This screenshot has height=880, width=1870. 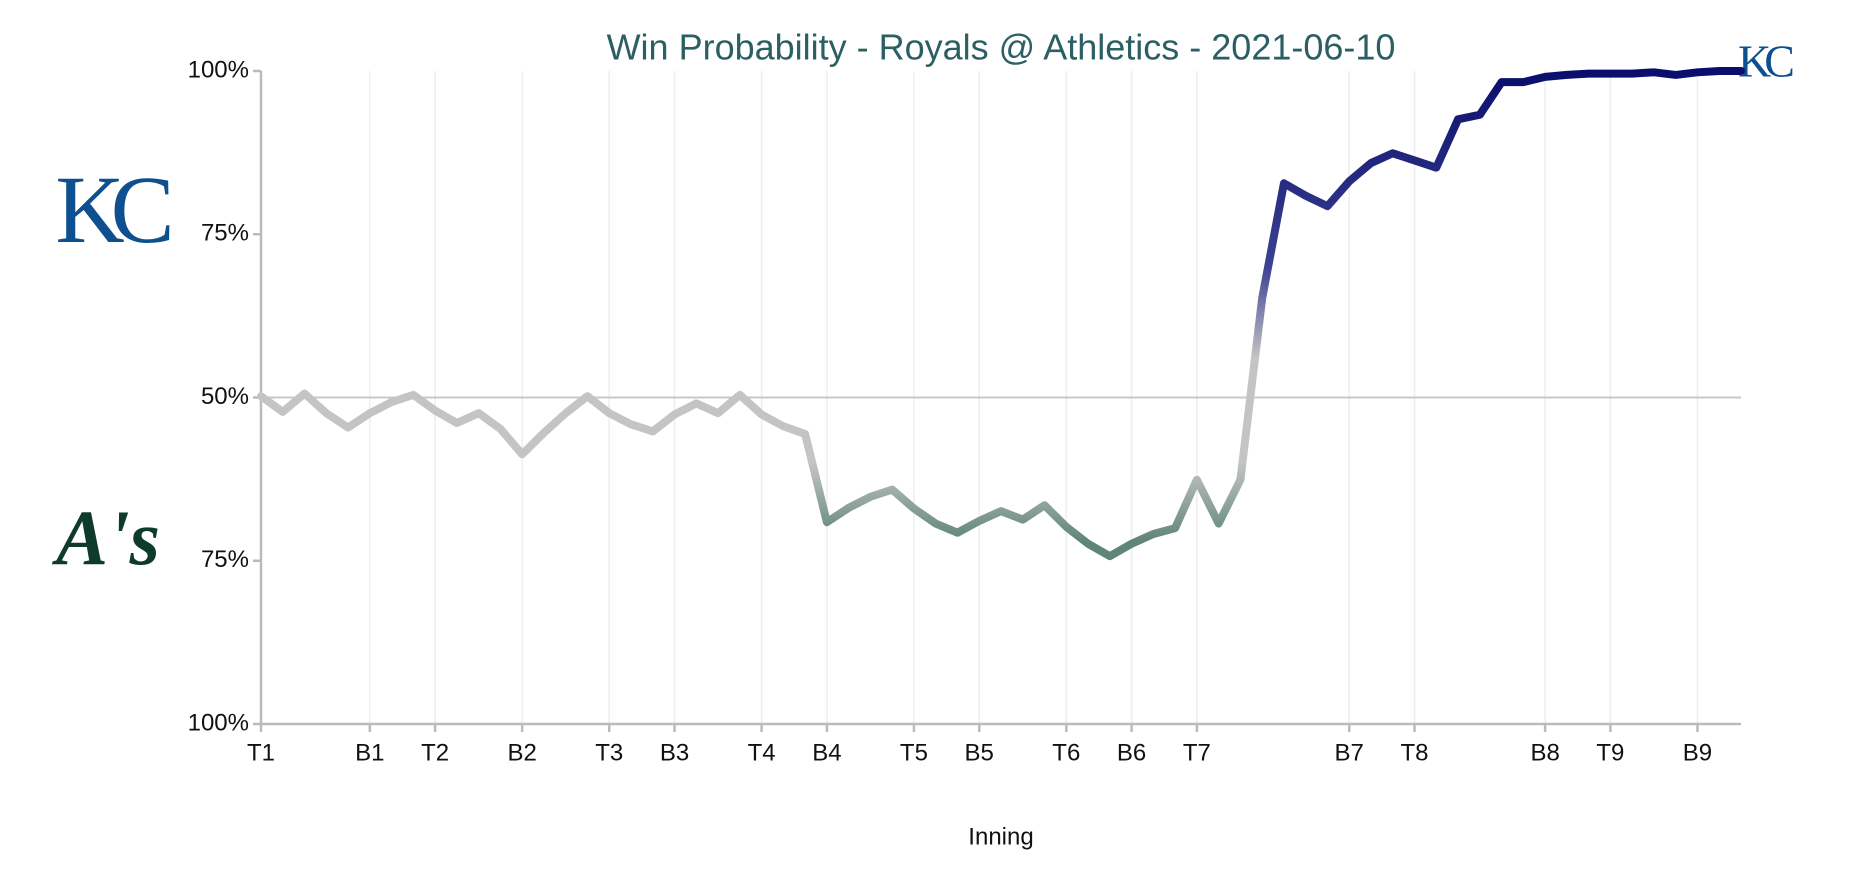 I want to click on y-tick-label: 50%, so click(x=225, y=396).